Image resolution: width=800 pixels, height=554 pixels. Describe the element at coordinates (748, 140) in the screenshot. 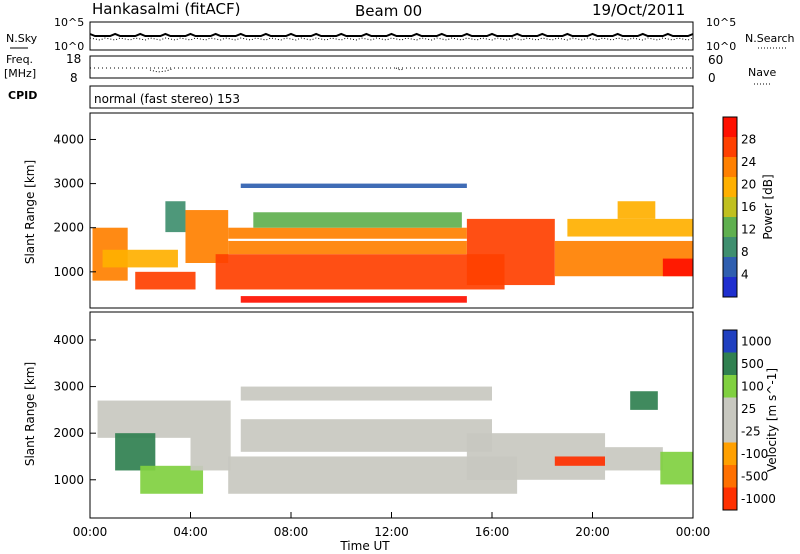

I see `power-colorbar-tick-6: 28` at that location.